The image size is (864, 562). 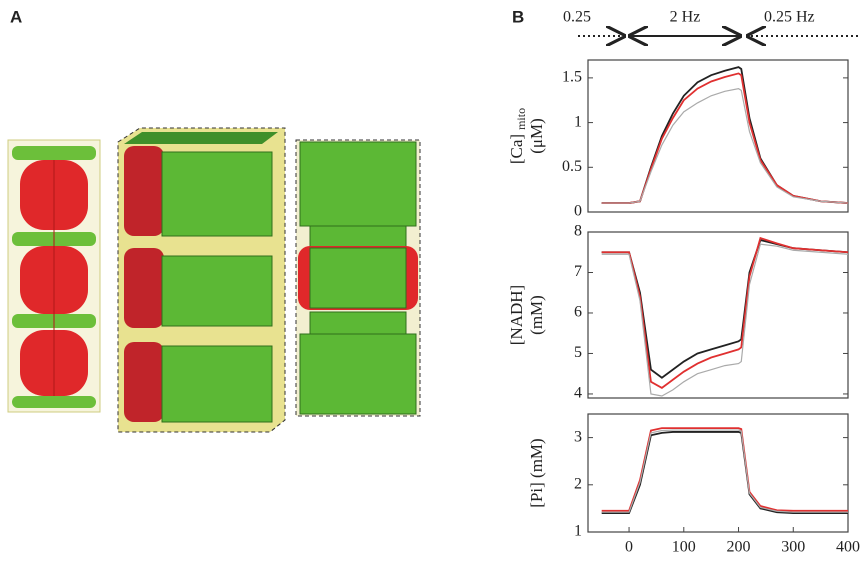 I want to click on sarcomere-model-right, so click(x=358, y=278).